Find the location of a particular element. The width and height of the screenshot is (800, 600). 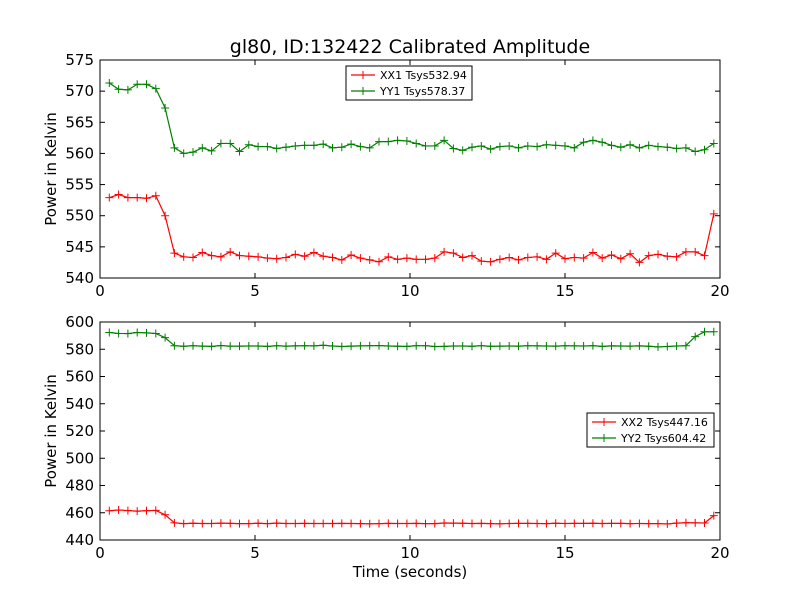

bottom-ytick-label: 540 is located at coordinates (79, 404).